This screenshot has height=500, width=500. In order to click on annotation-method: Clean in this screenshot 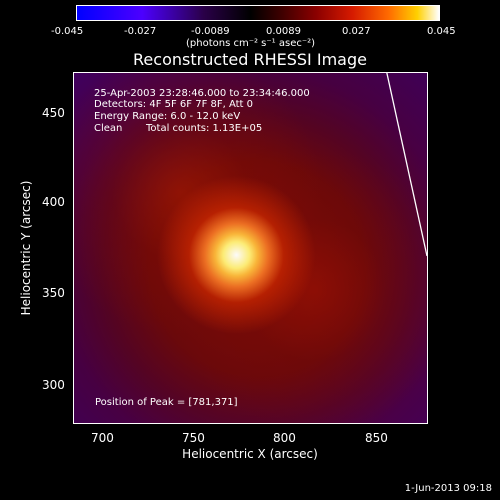, I will do `click(108, 128)`.